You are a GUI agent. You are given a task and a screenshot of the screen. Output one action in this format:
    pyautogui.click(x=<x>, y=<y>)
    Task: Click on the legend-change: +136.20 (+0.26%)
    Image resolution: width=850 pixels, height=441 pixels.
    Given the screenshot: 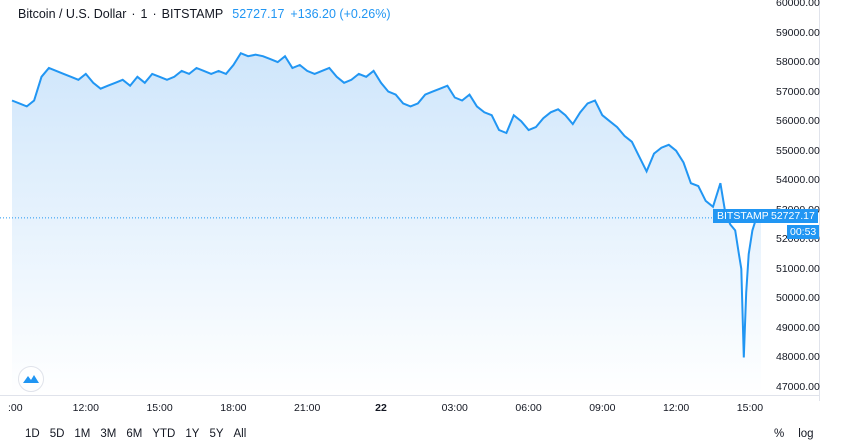 What is the action you would take?
    pyautogui.click(x=340, y=14)
    